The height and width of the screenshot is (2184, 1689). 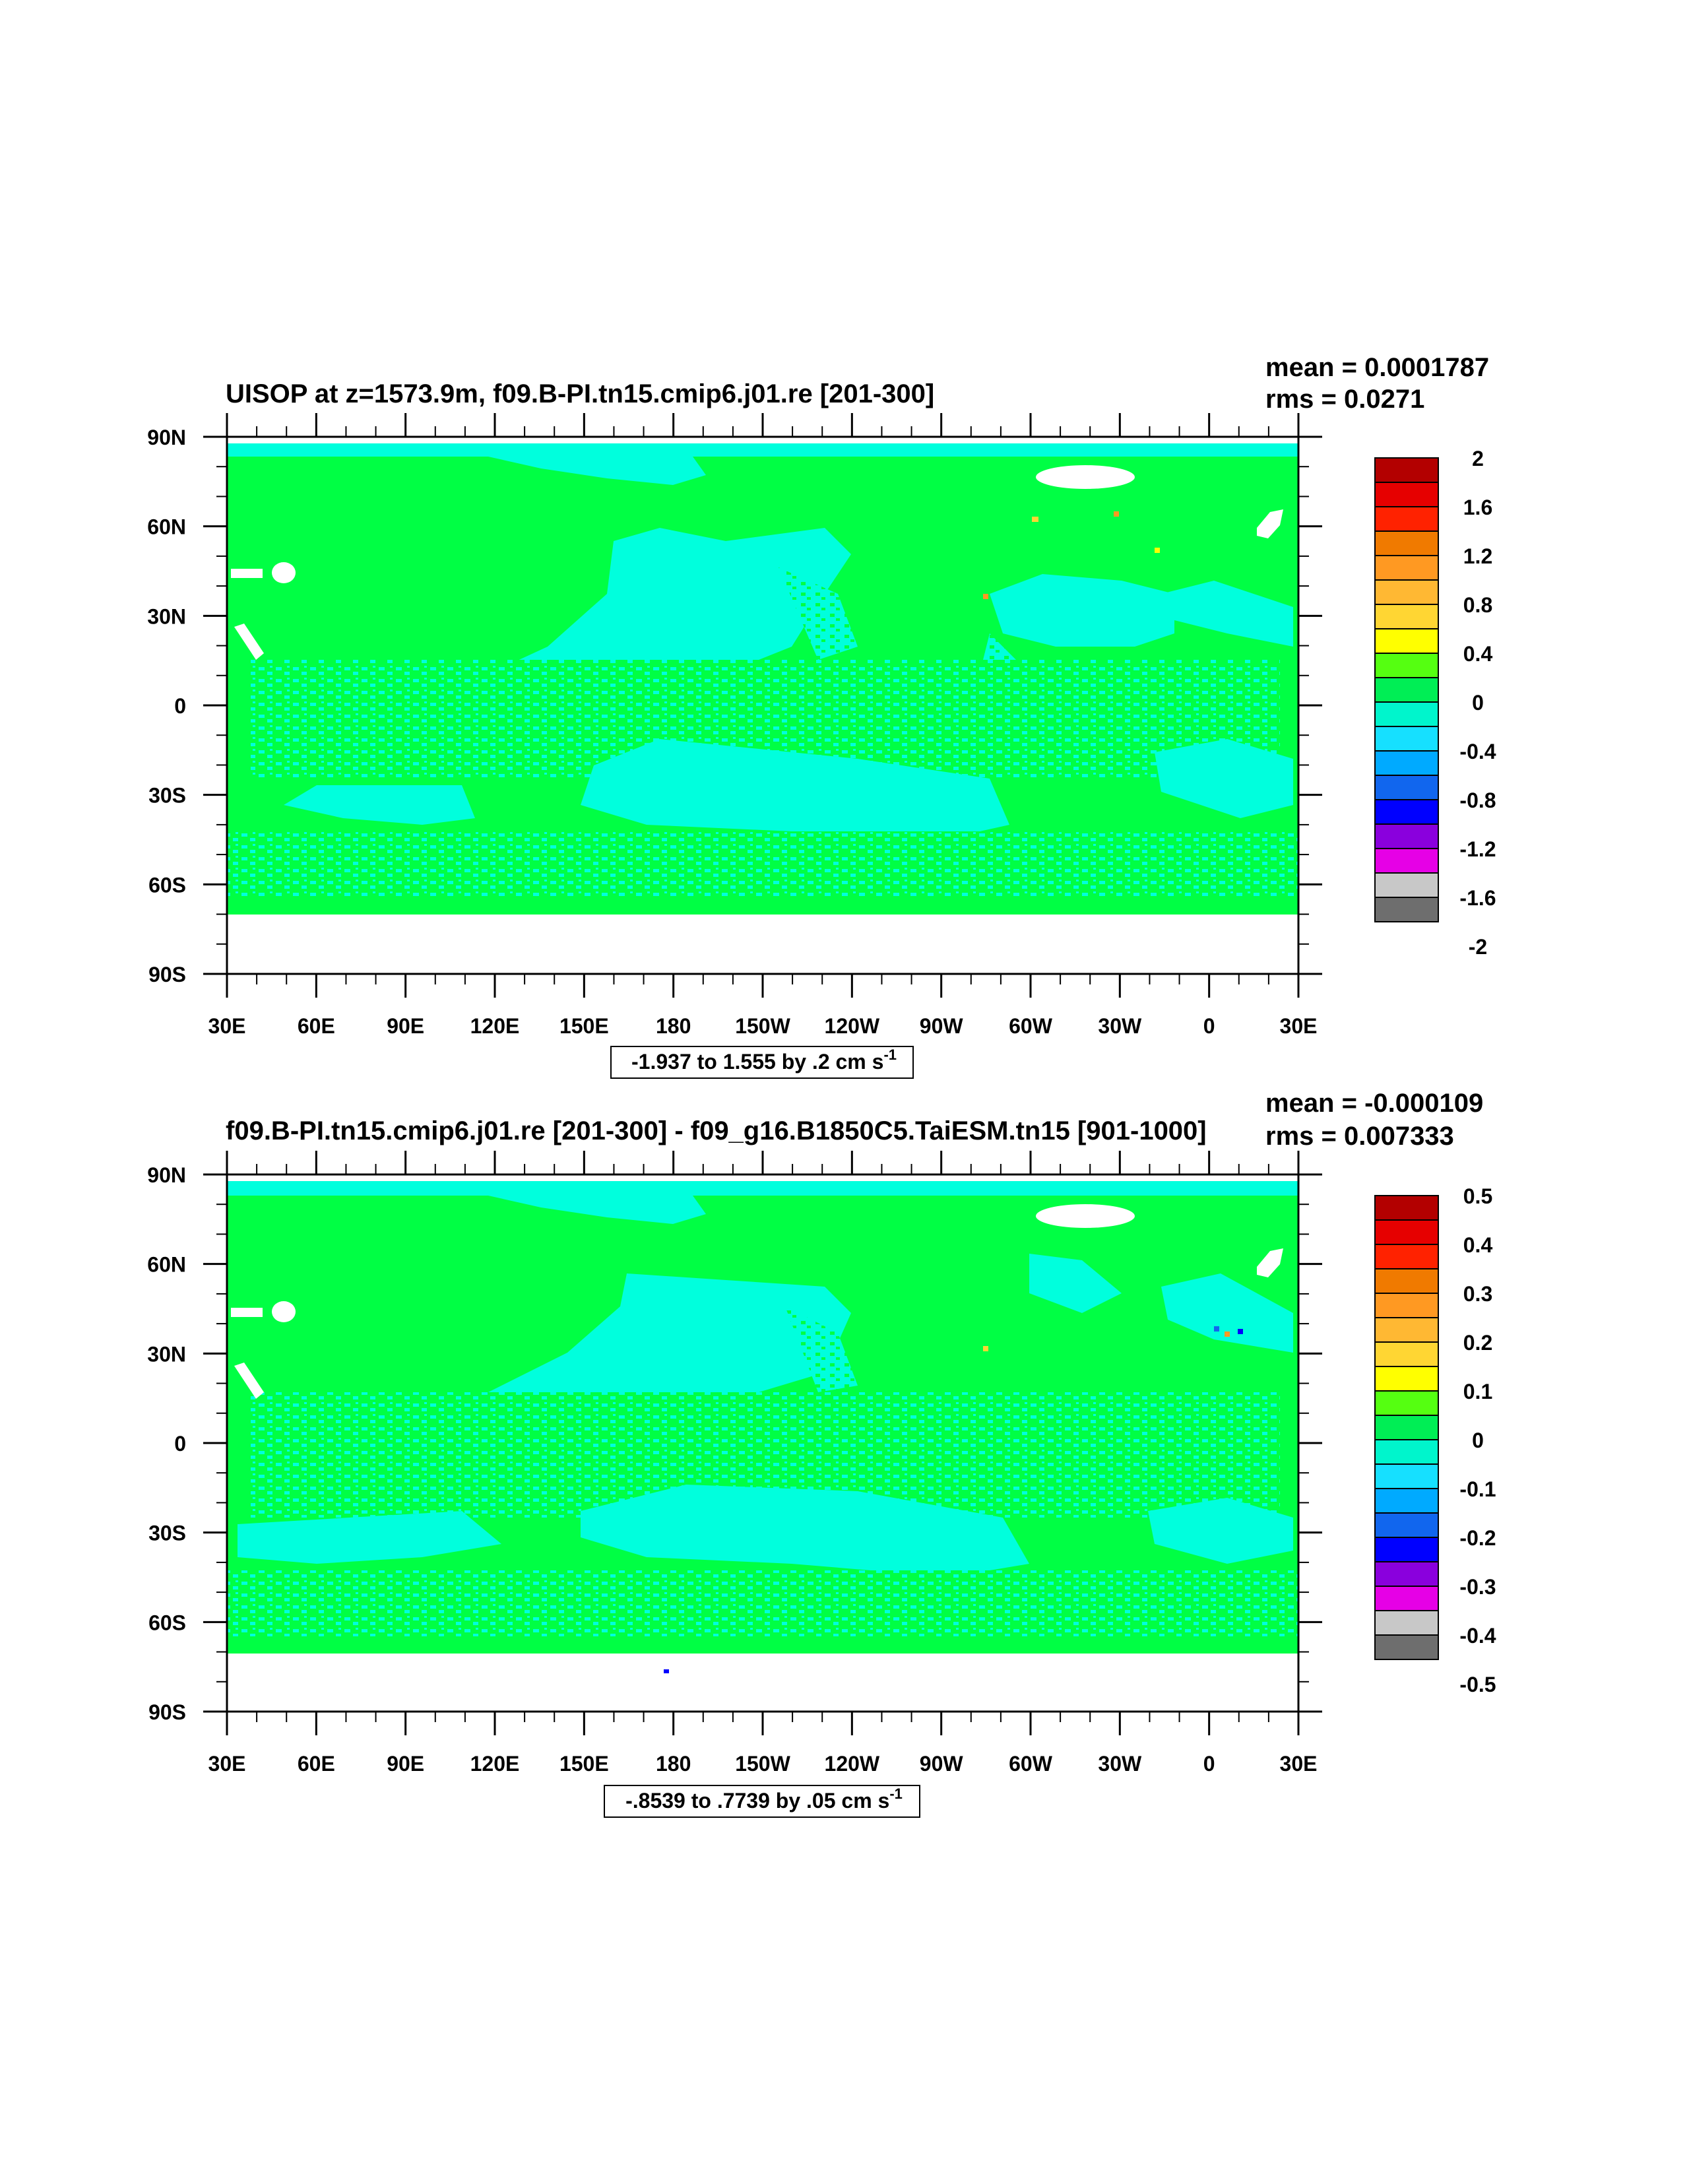 What do you see at coordinates (1478, 800) in the screenshot?
I see `colorbar-label: -0.8` at bounding box center [1478, 800].